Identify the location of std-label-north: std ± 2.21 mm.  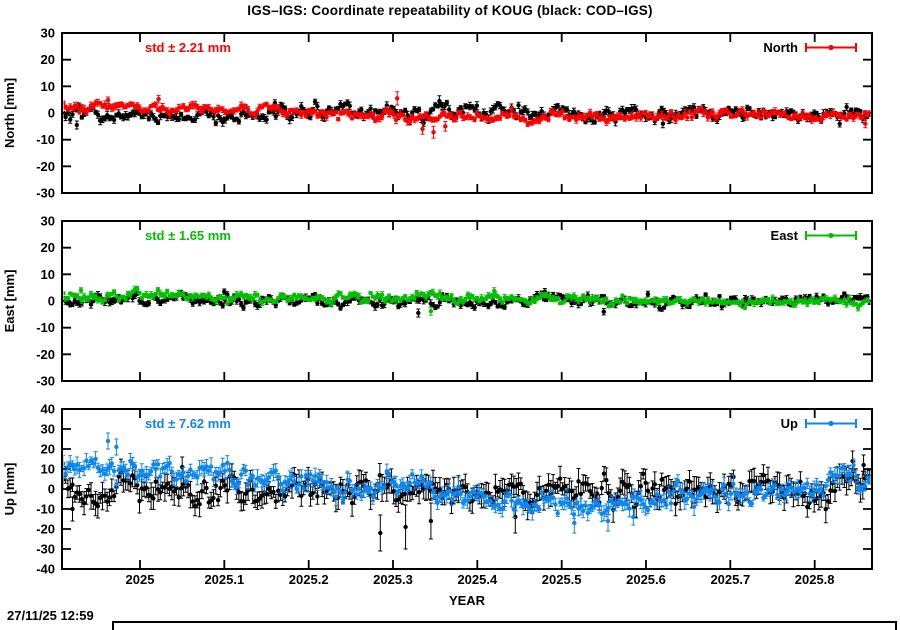
(188, 47).